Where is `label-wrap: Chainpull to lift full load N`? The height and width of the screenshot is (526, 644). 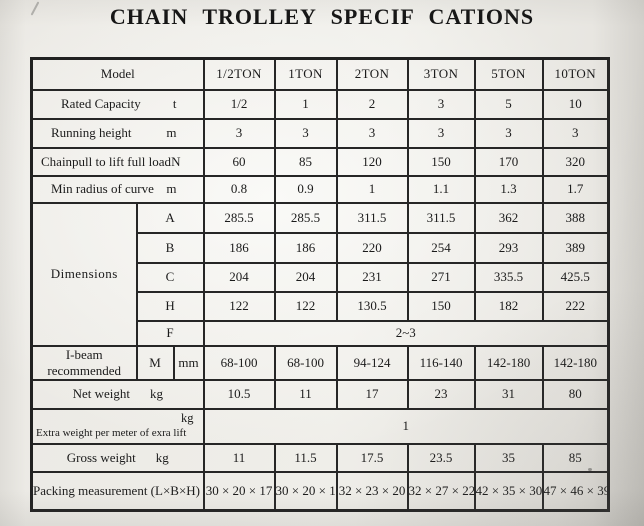 label-wrap: Chainpull to lift full load N is located at coordinates (118, 162).